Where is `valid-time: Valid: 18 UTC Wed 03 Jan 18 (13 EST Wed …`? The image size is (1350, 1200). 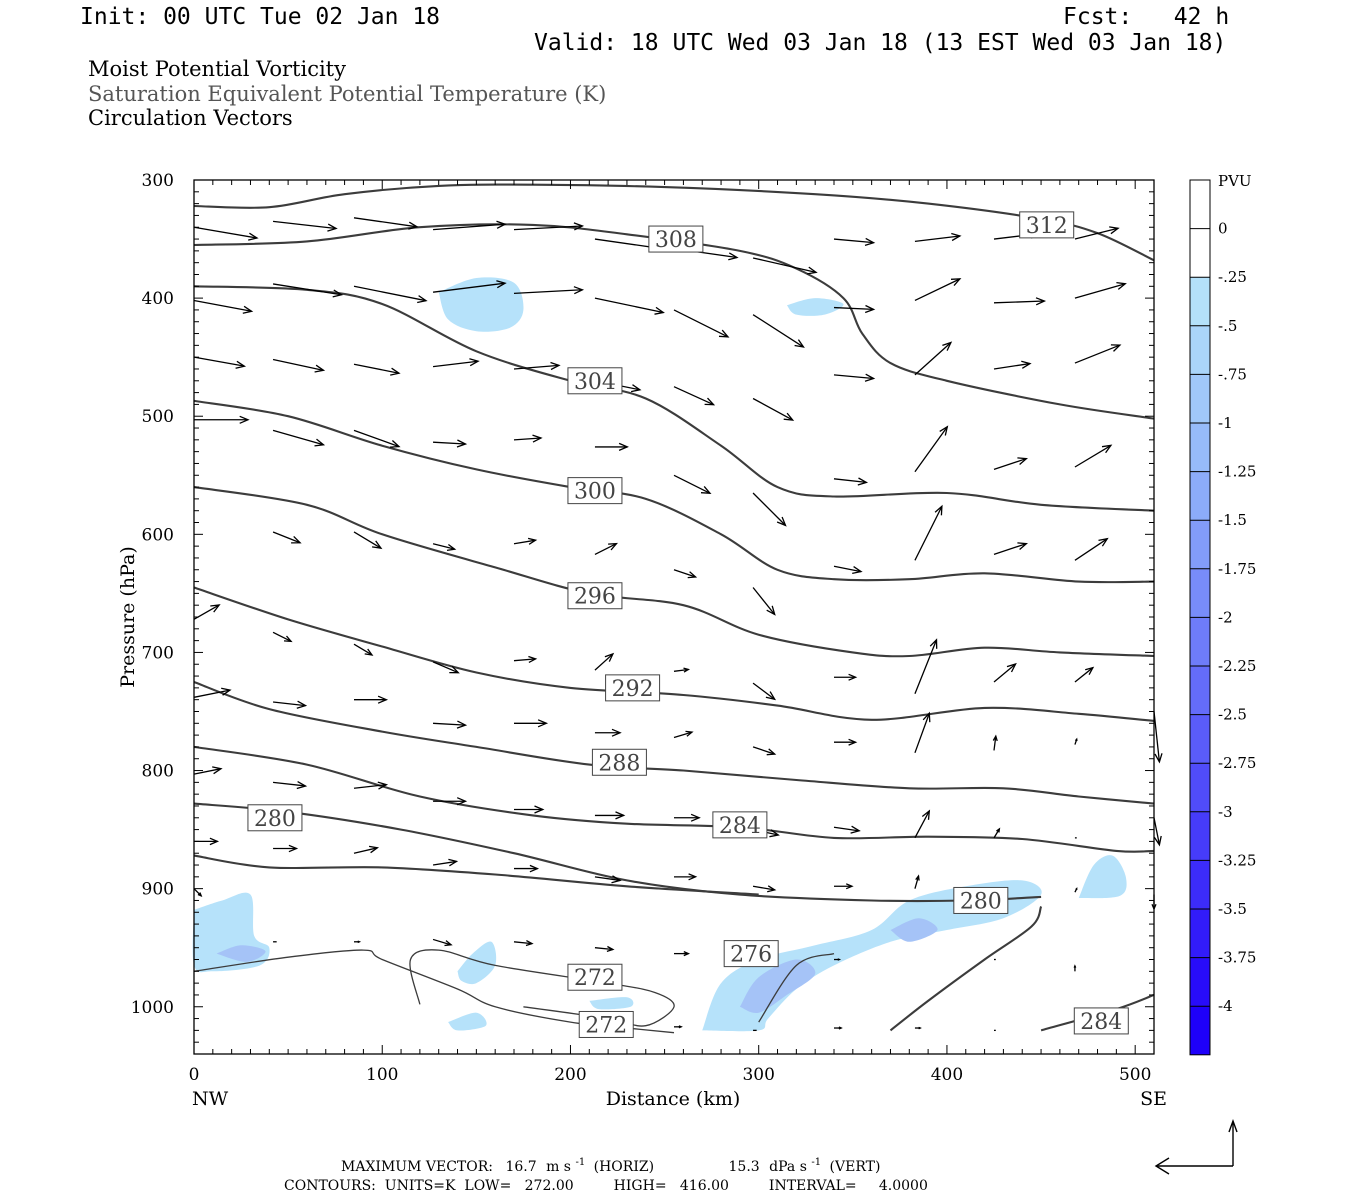
valid-time: Valid: 18 UTC Wed 03 Jan 18 (13 EST Wed … is located at coordinates (880, 43).